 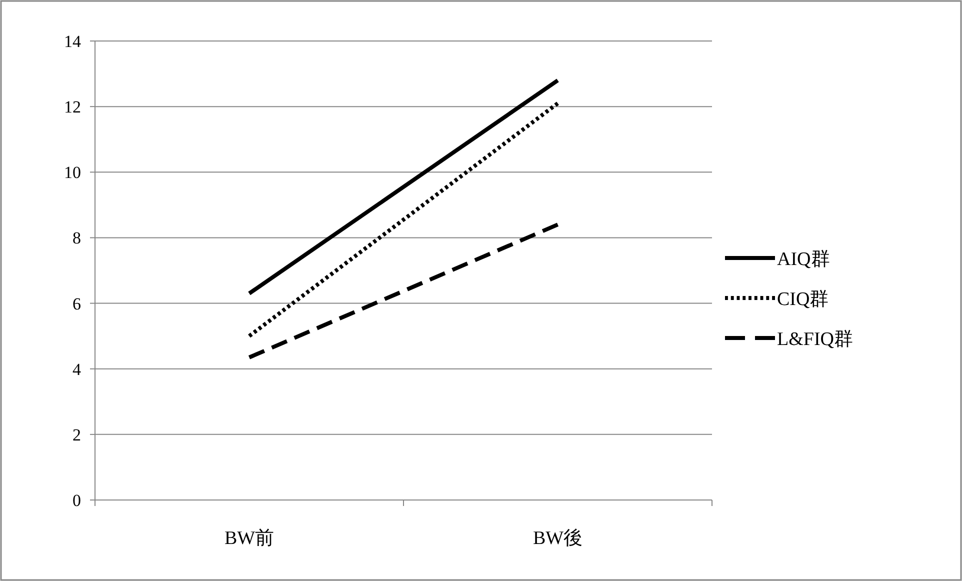 What do you see at coordinates (249, 538) in the screenshot?
I see `x-tick-label: BW前` at bounding box center [249, 538].